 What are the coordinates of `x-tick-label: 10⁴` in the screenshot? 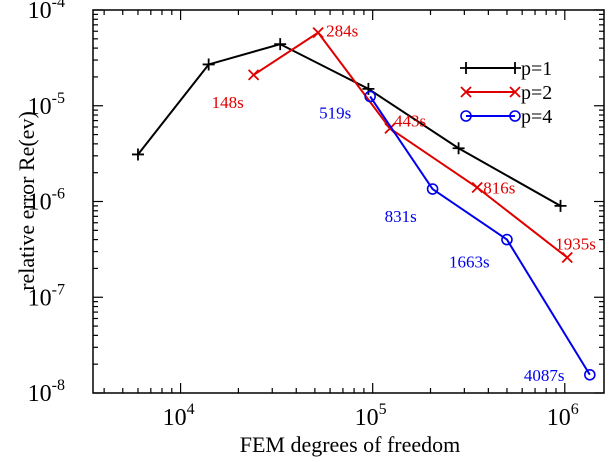 It's located at (179, 416).